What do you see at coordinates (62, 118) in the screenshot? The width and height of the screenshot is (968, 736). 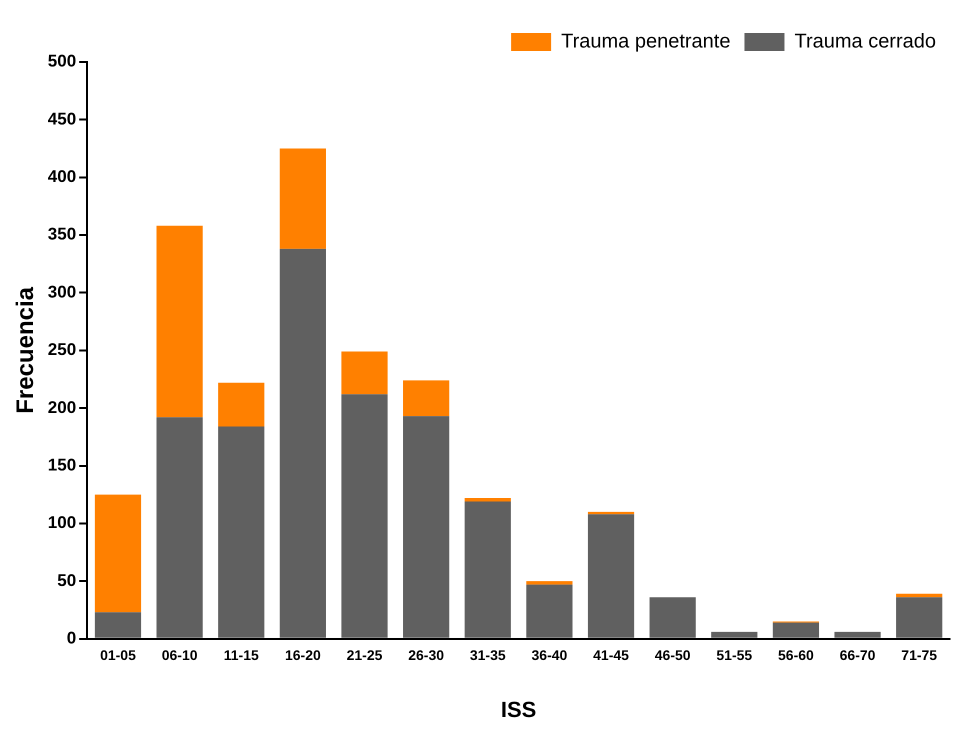 I see `y-tick-label: 450` at bounding box center [62, 118].